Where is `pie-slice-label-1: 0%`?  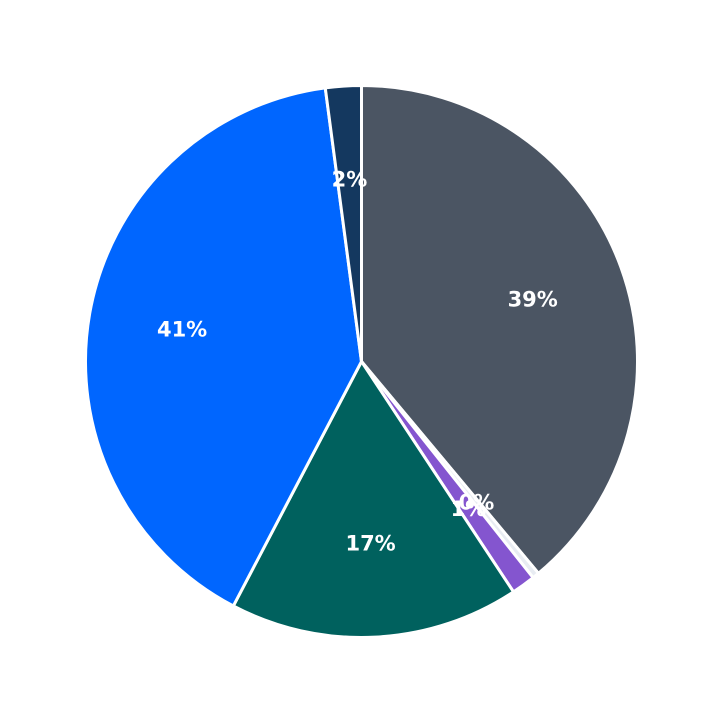
pie-slice-label-1: 0% is located at coordinates (477, 503).